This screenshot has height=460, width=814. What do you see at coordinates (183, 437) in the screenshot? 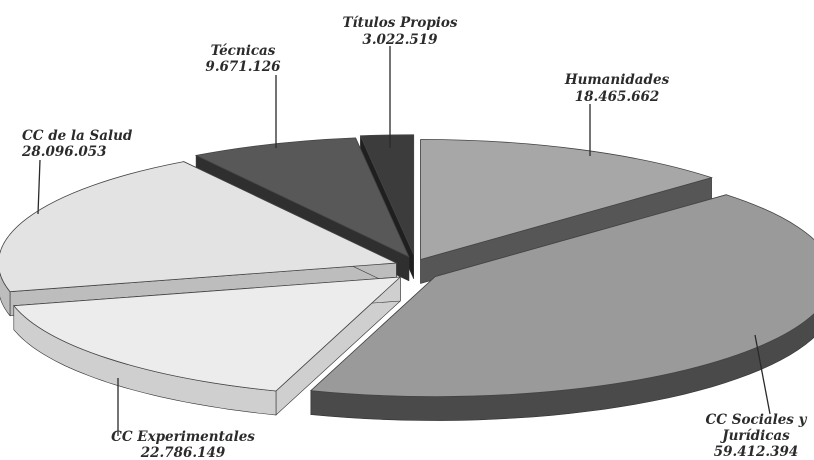
I see `slice-label-name: CC Experimentales` at bounding box center [183, 437].